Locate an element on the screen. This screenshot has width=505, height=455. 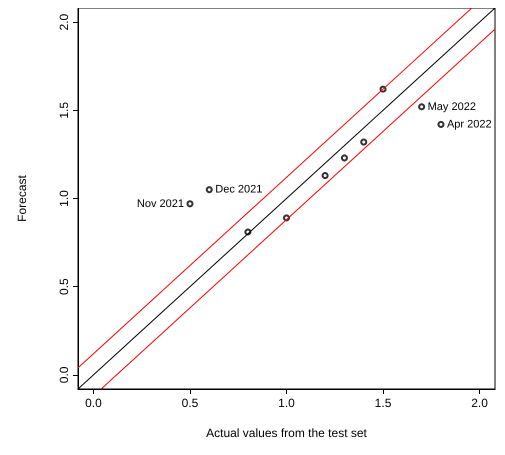
x-tick-label: 2.0 is located at coordinates (479, 403).